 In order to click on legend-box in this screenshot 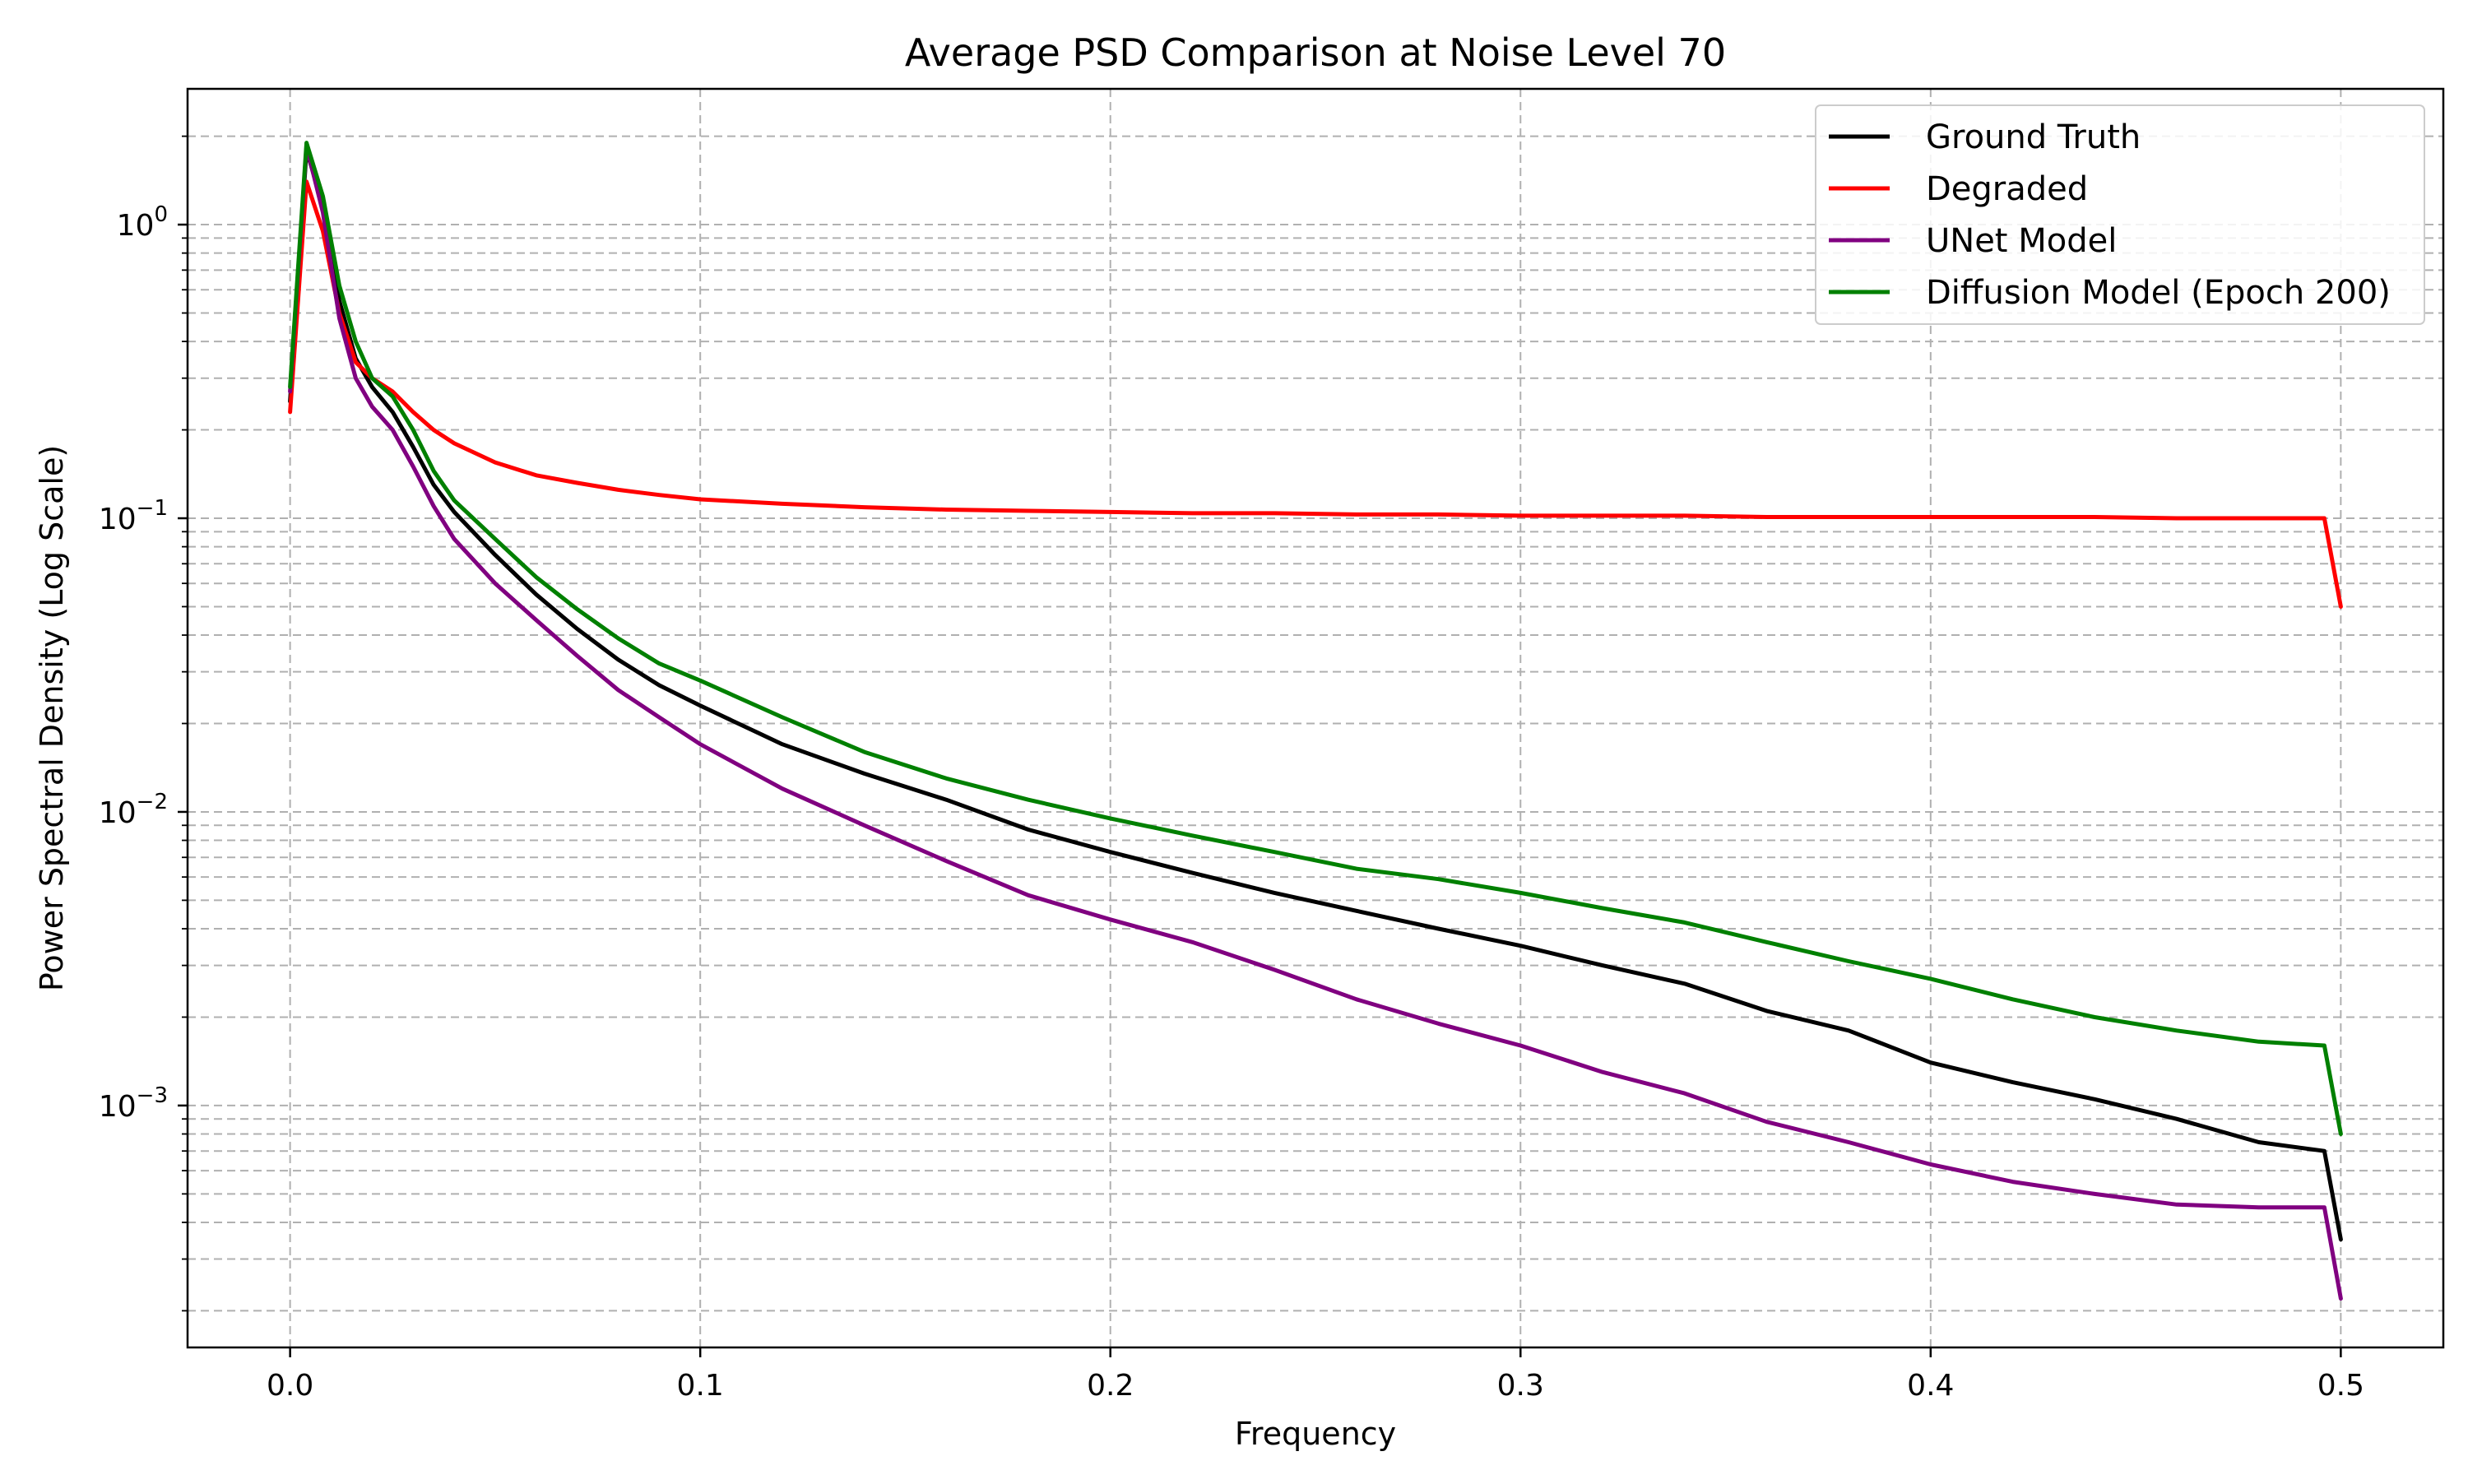, I will do `click(2120, 214)`.